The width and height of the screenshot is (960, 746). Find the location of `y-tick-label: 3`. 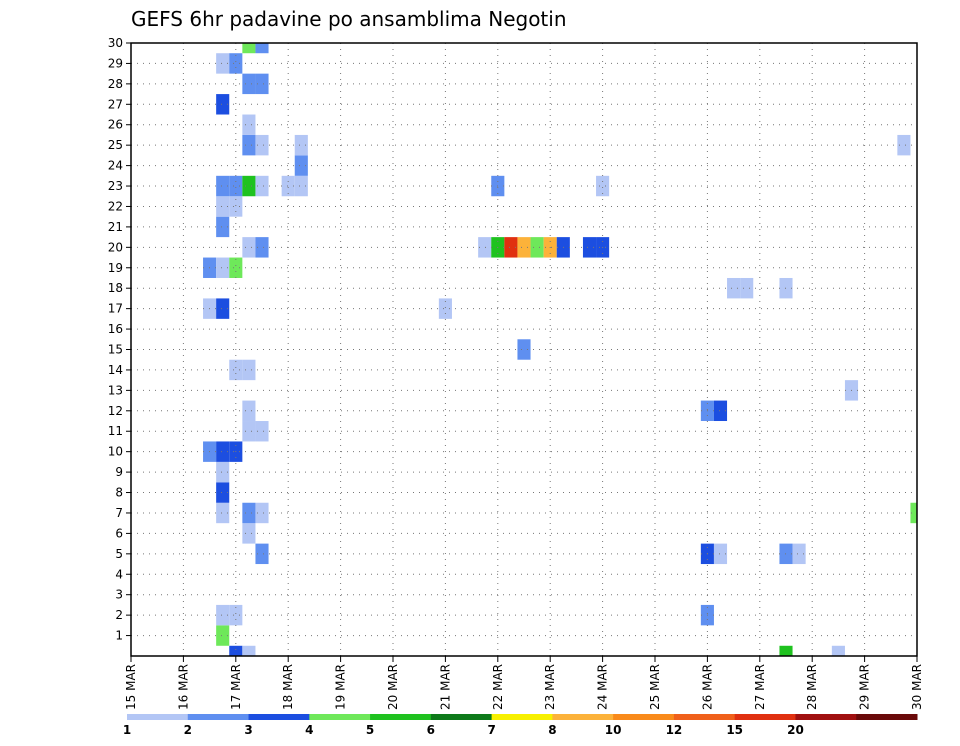

y-tick-label: 3 is located at coordinates (119, 595).